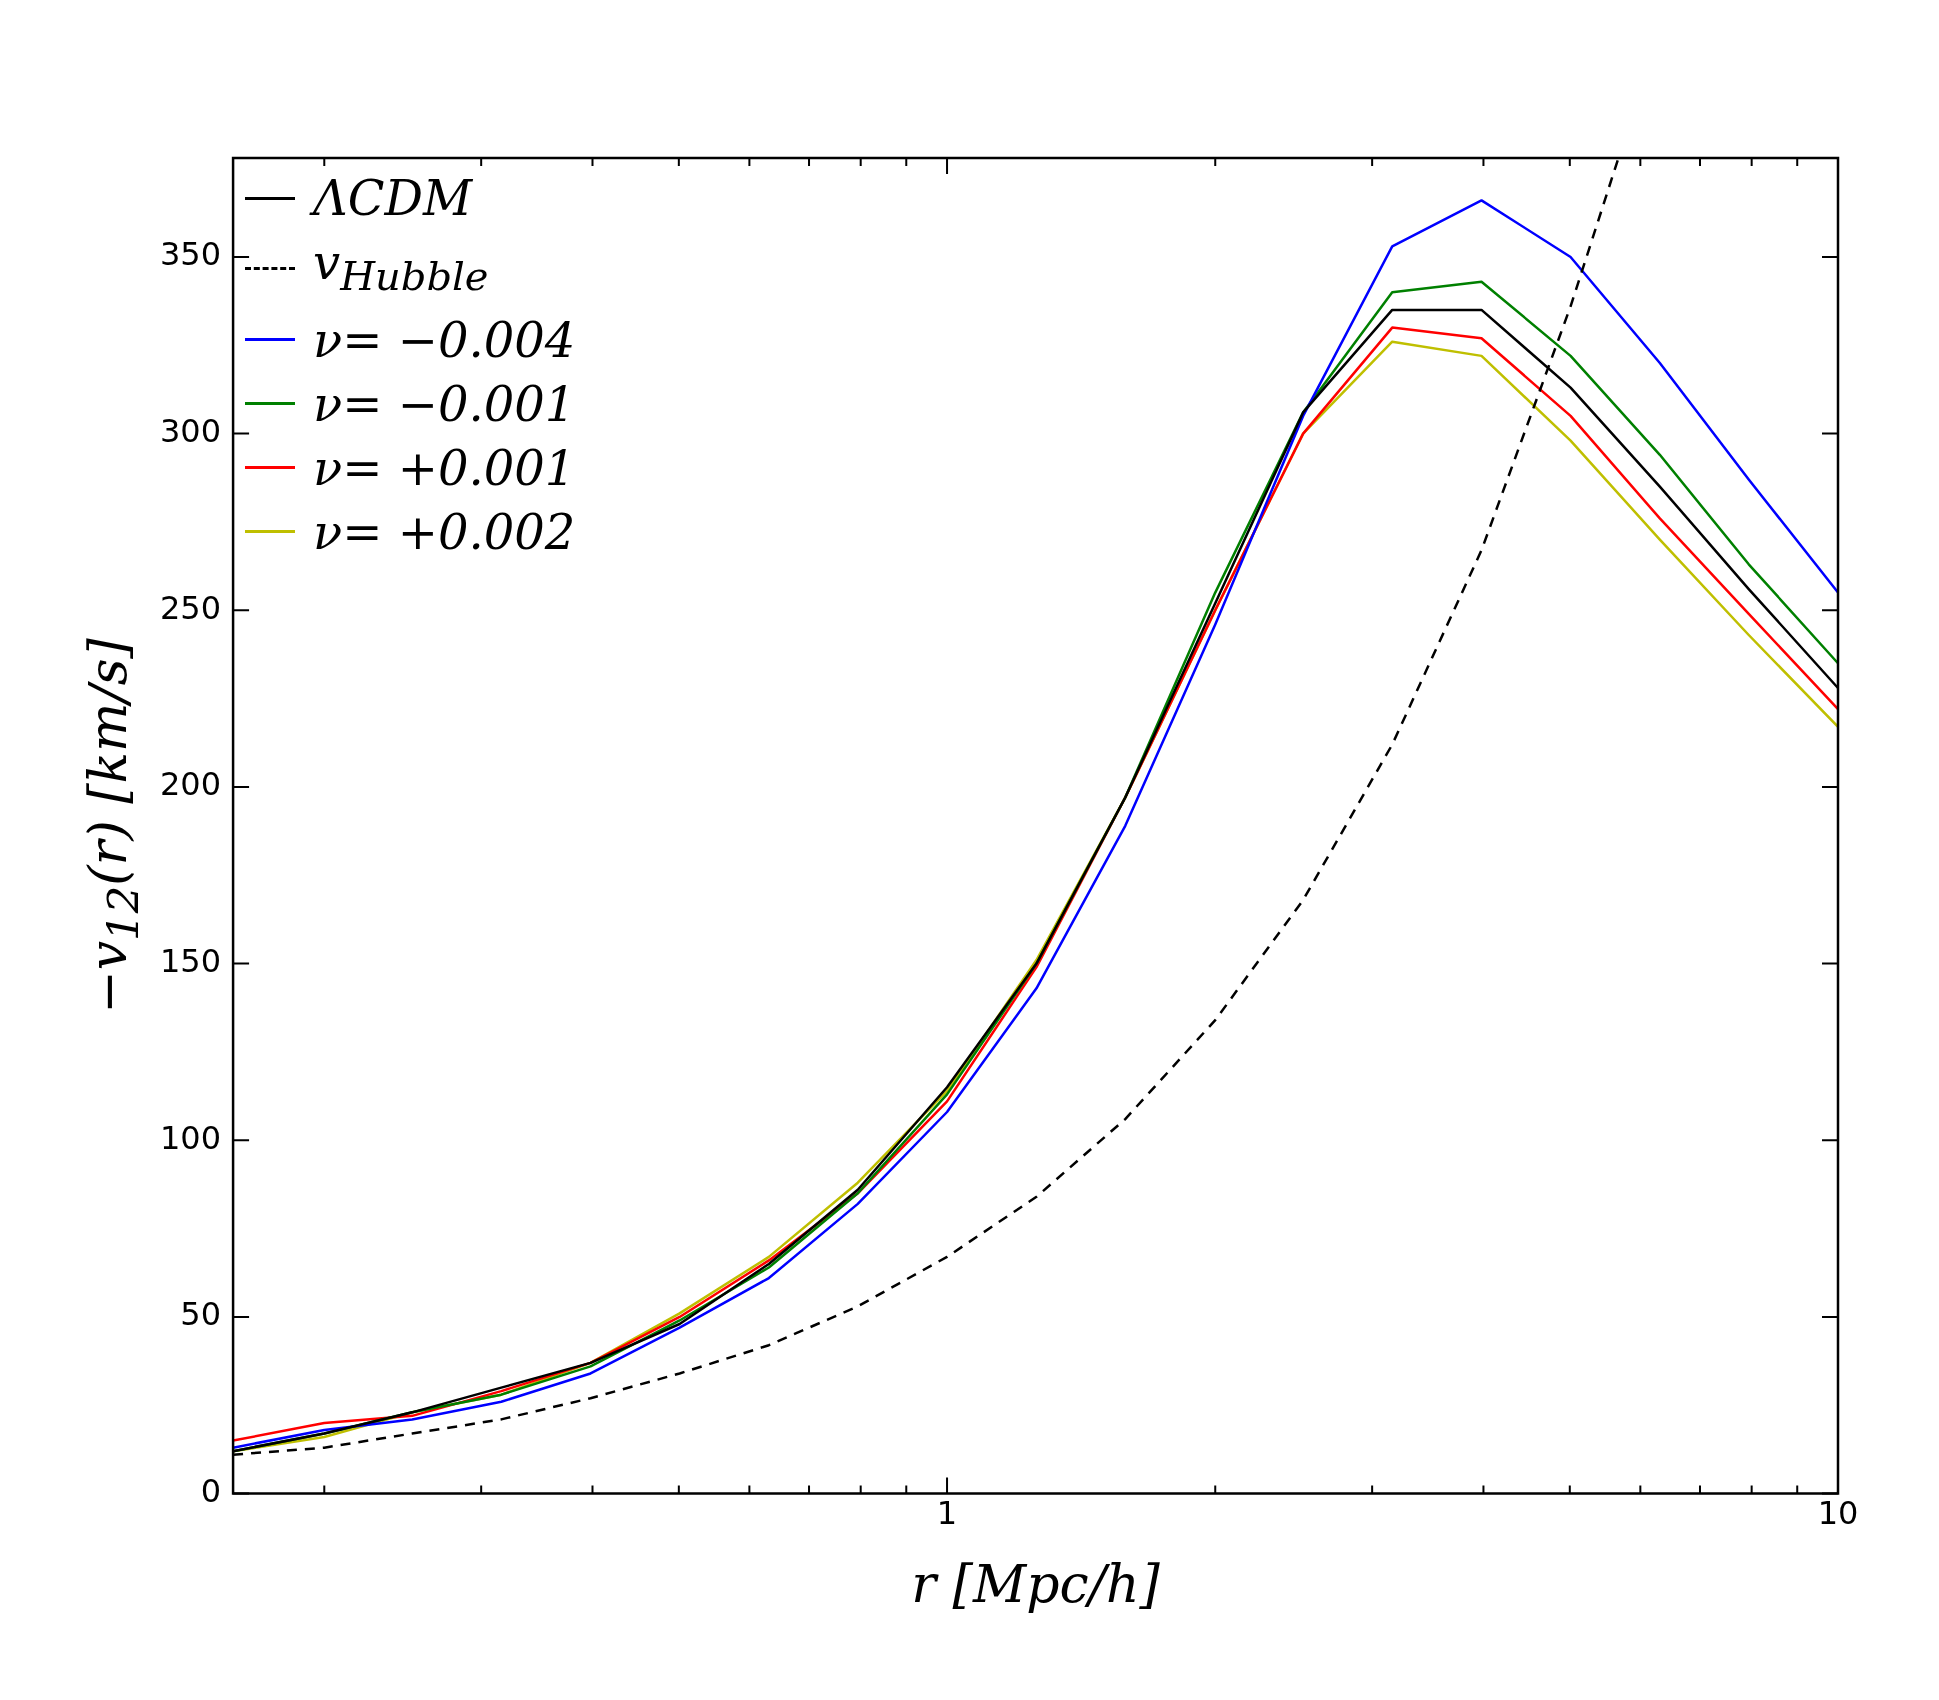 The image size is (1939, 1700). What do you see at coordinates (191, 607) in the screenshot?
I see `y-tick-label: 250` at bounding box center [191, 607].